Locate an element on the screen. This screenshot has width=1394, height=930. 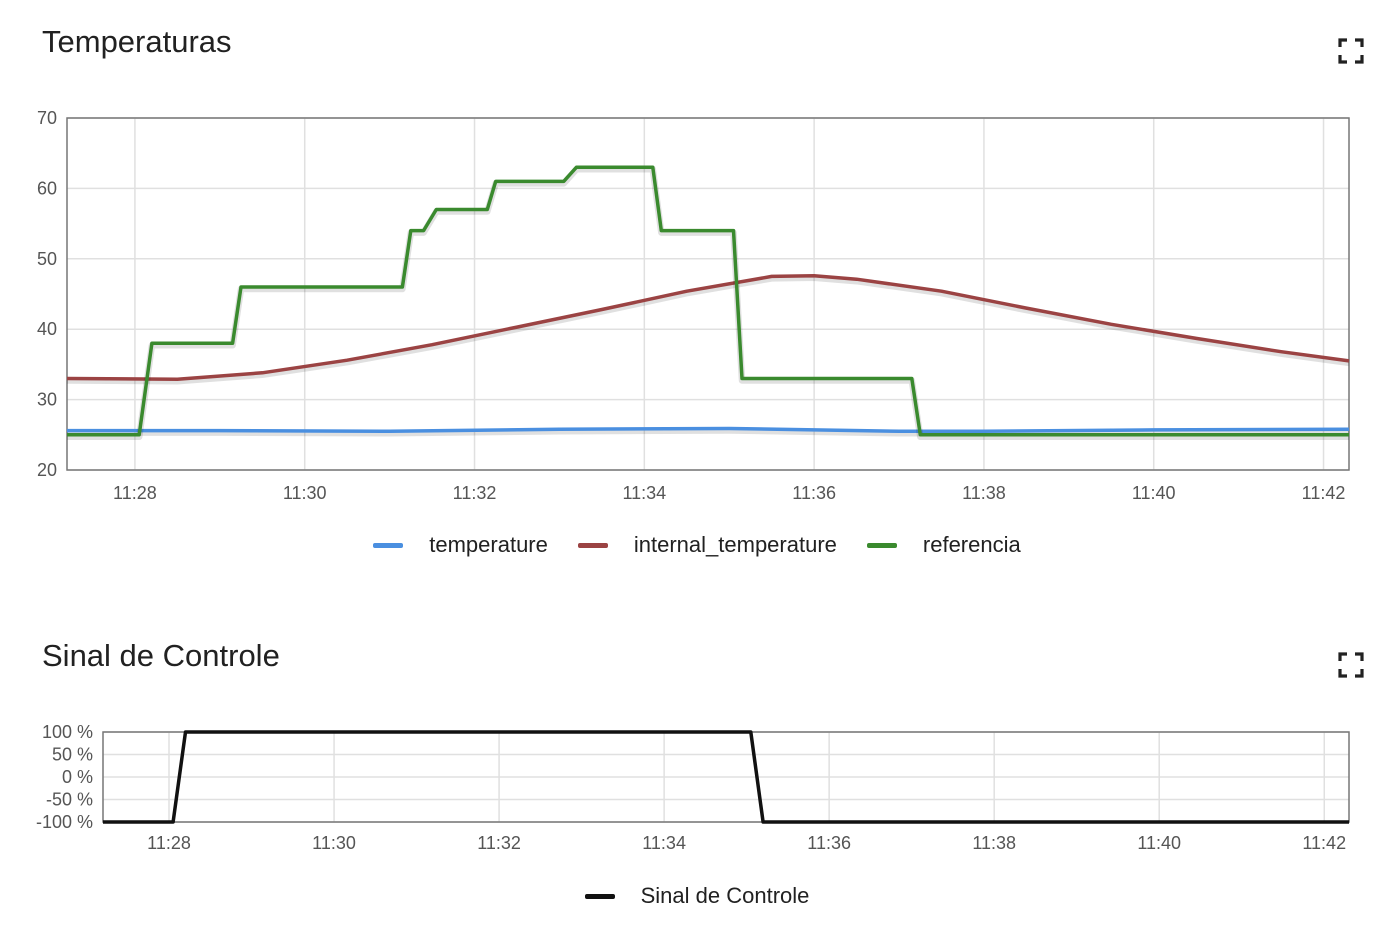
y-tick-label: 60 is located at coordinates (47, 188).